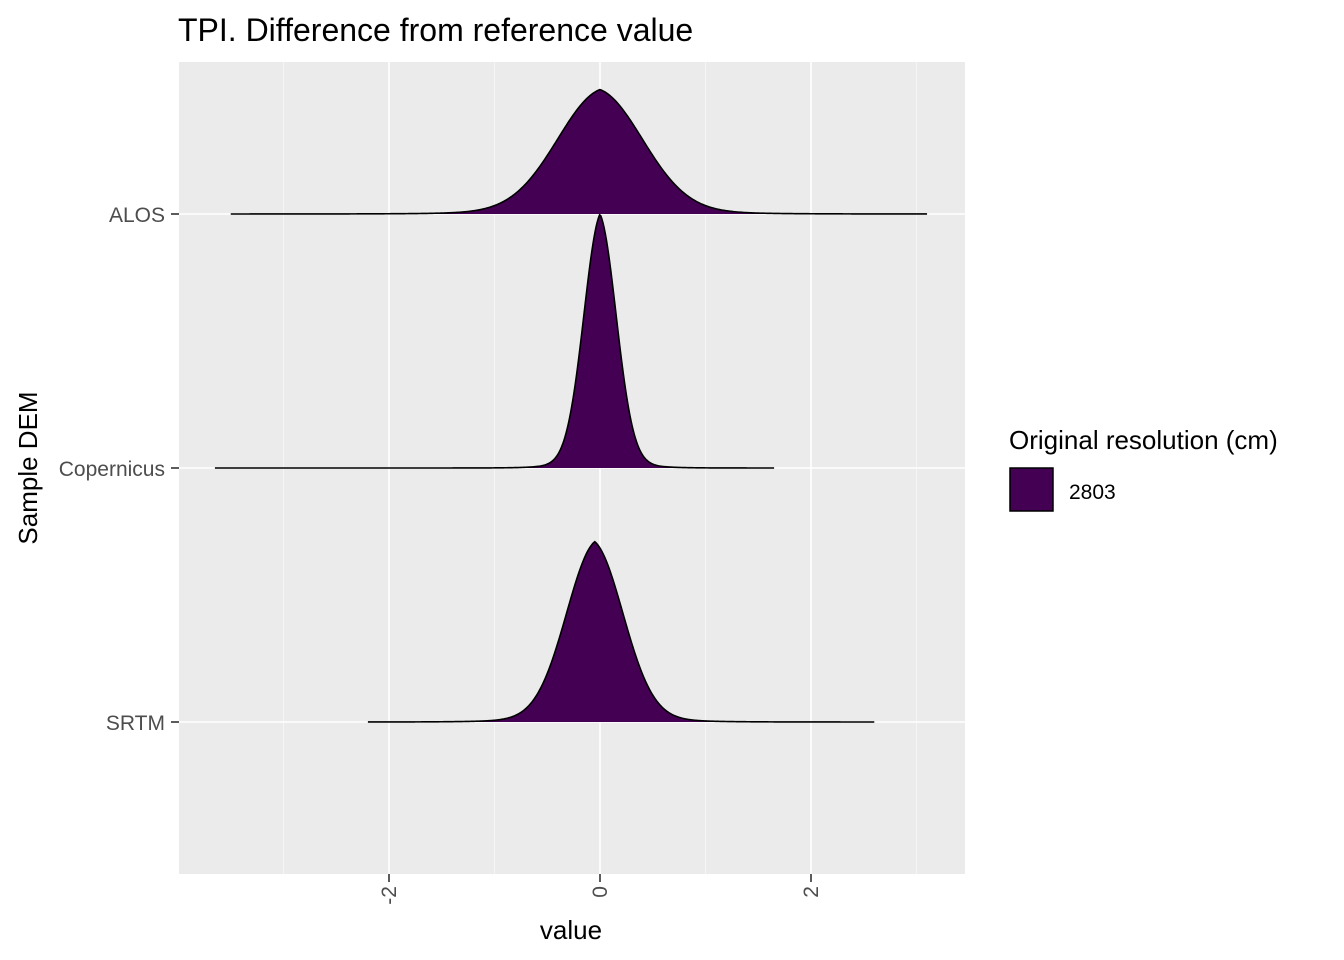 Image resolution: width=1344 pixels, height=960 pixels. Describe the element at coordinates (137, 215) in the screenshot. I see `y-tick-label: ALOS` at that location.